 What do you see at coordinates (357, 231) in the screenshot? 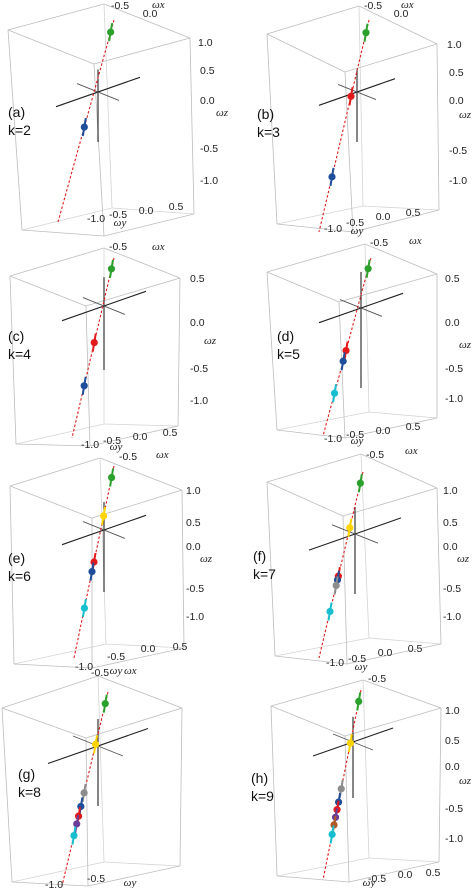
I see `y-axis-label-b: ωy` at bounding box center [357, 231].